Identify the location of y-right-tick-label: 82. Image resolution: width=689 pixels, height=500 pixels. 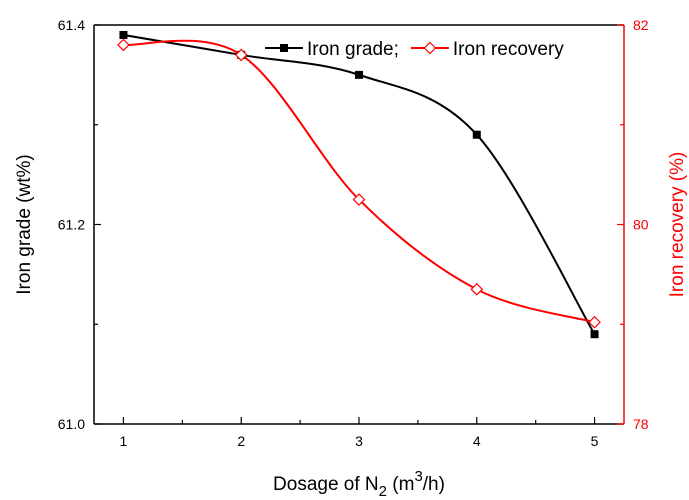
(641, 25).